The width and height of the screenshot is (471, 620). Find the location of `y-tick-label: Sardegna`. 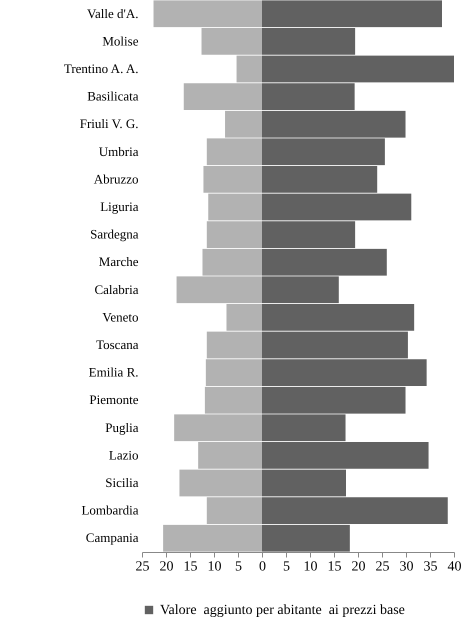

y-tick-label: Sardegna is located at coordinates (114, 234).